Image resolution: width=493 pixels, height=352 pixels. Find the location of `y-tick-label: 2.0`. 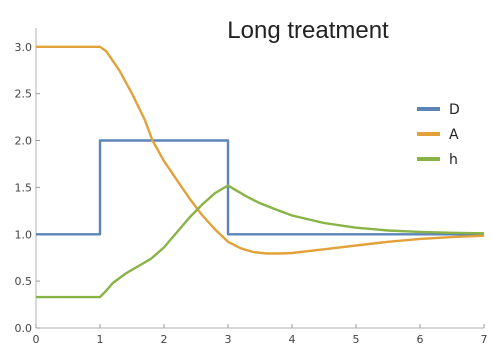

y-tick-label: 2.0 is located at coordinates (24, 141).